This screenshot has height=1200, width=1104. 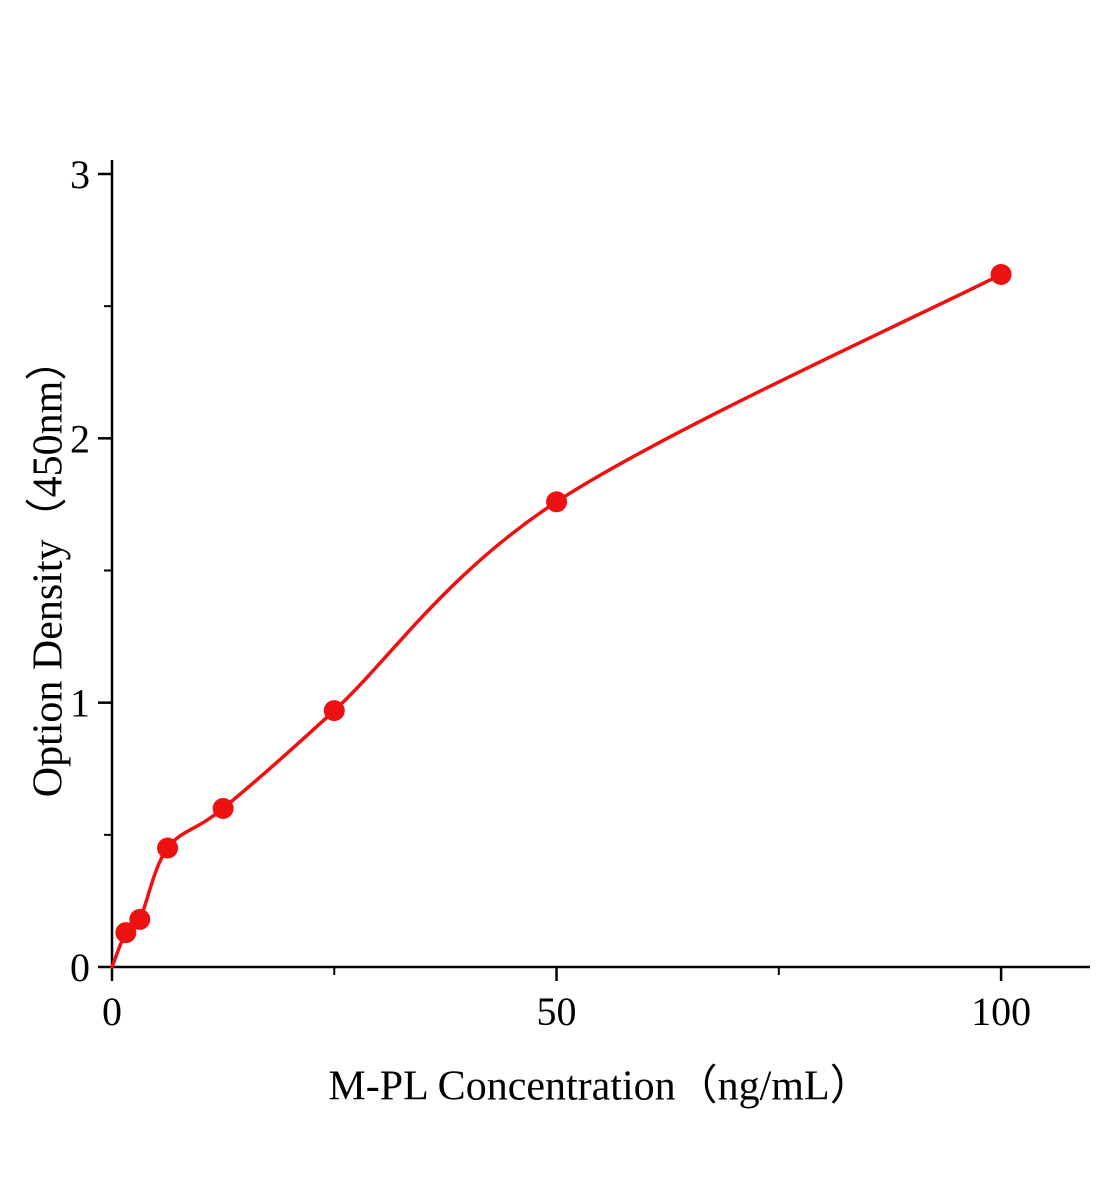 I want to click on y-tick-label: 1, so click(x=80, y=703).